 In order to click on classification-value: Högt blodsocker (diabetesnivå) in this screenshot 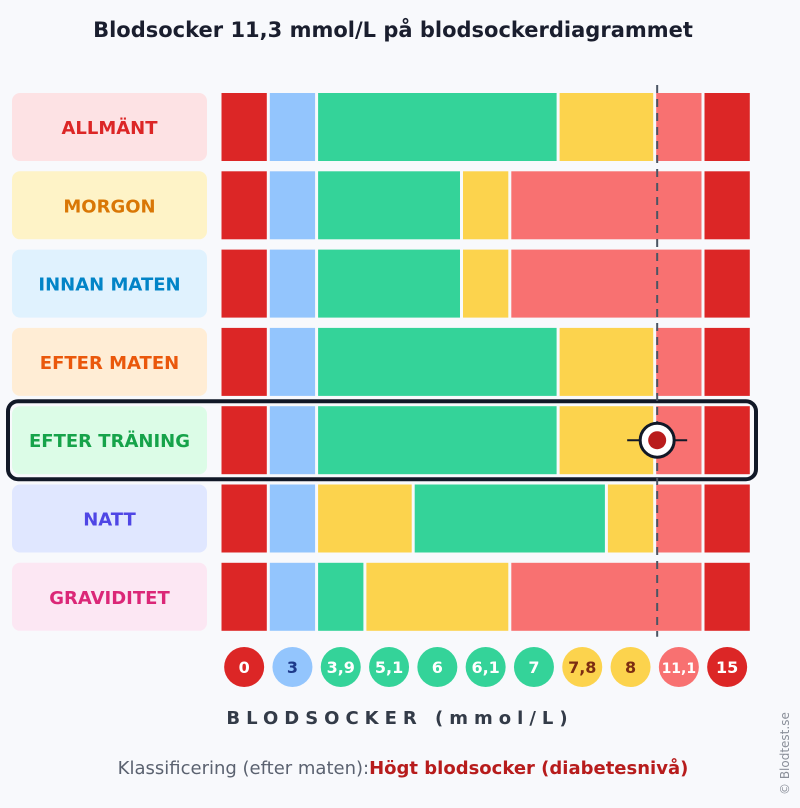, I will do `click(529, 768)`.